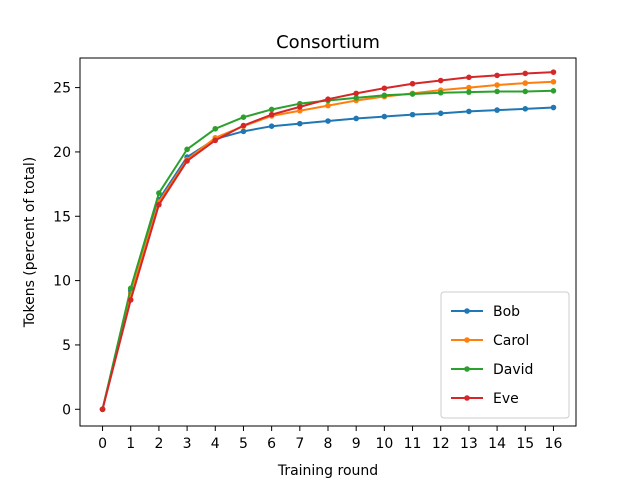 This screenshot has height=480, width=640. Describe the element at coordinates (62, 282) in the screenshot. I see `y-tick-label: 10` at that location.